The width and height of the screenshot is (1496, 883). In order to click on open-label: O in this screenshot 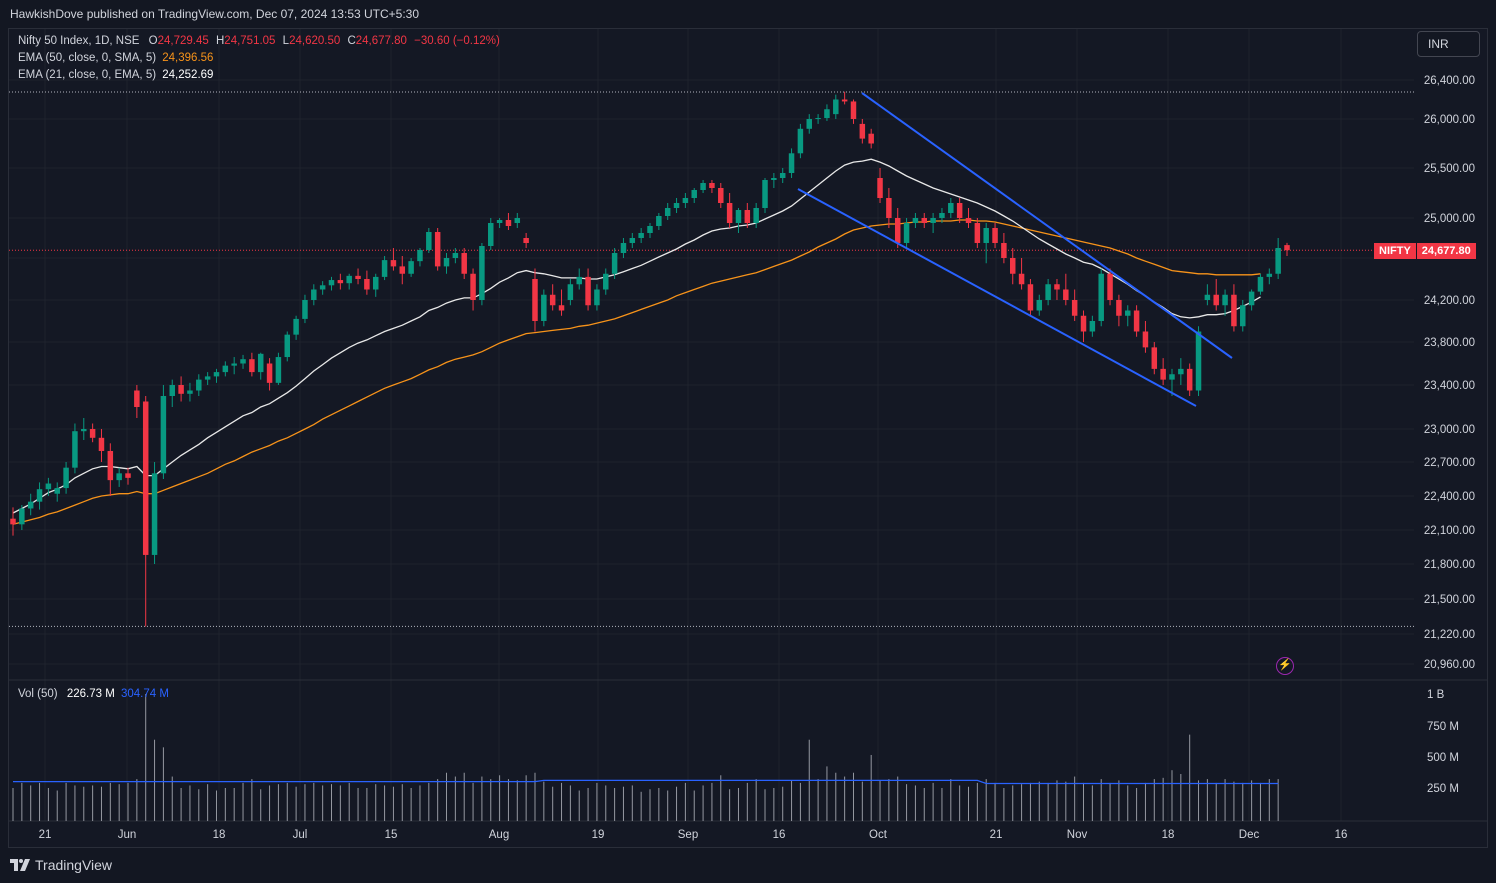, I will do `click(153, 41)`.